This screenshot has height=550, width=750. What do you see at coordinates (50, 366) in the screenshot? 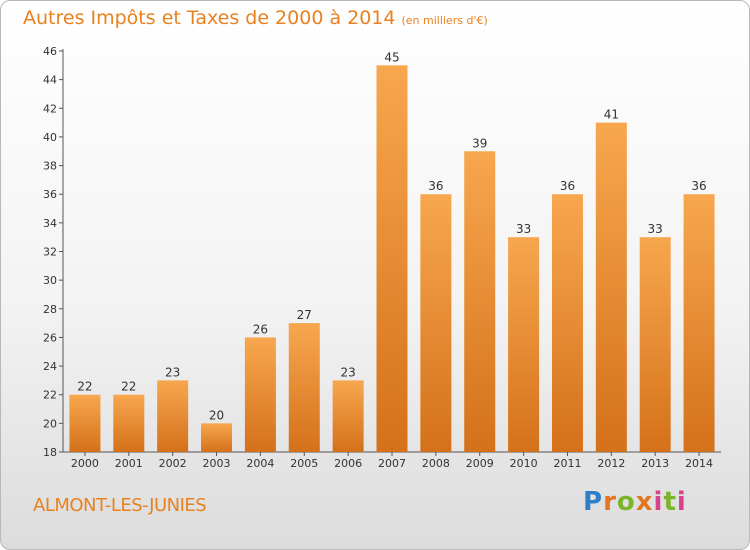
I see `y-tick-label: 24` at bounding box center [50, 366].